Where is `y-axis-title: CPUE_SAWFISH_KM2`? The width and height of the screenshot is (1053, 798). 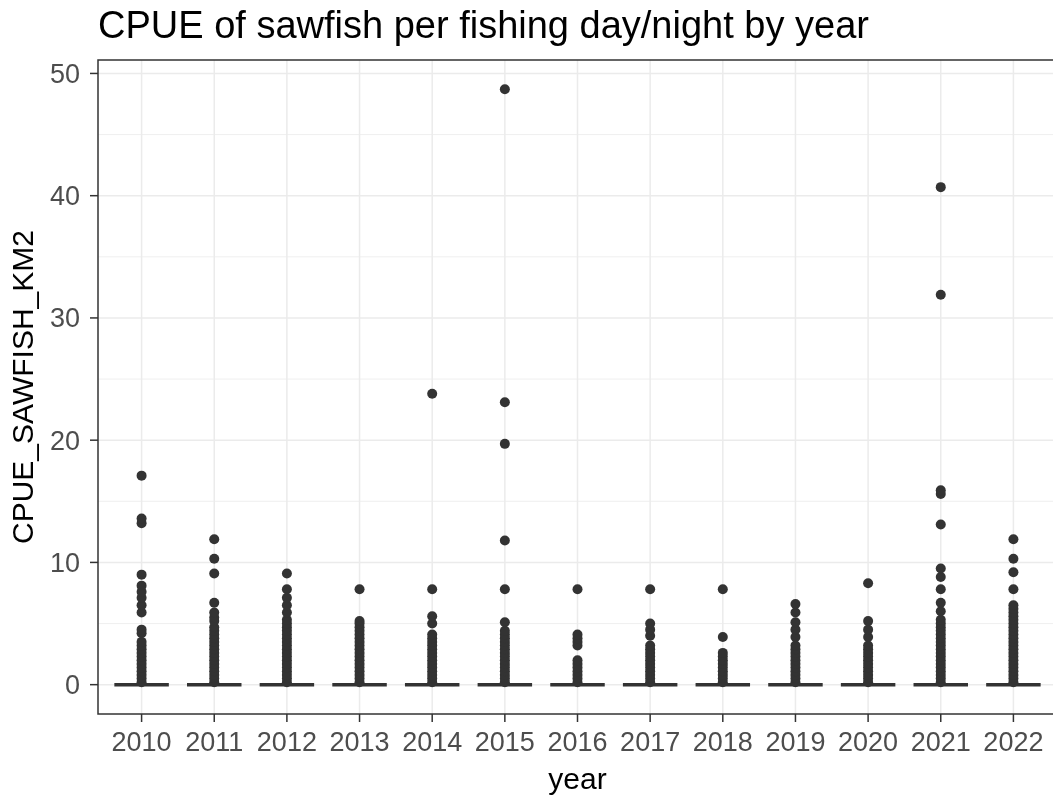 y-axis-title: CPUE_SAWFISH_KM2 is located at coordinates (22, 387).